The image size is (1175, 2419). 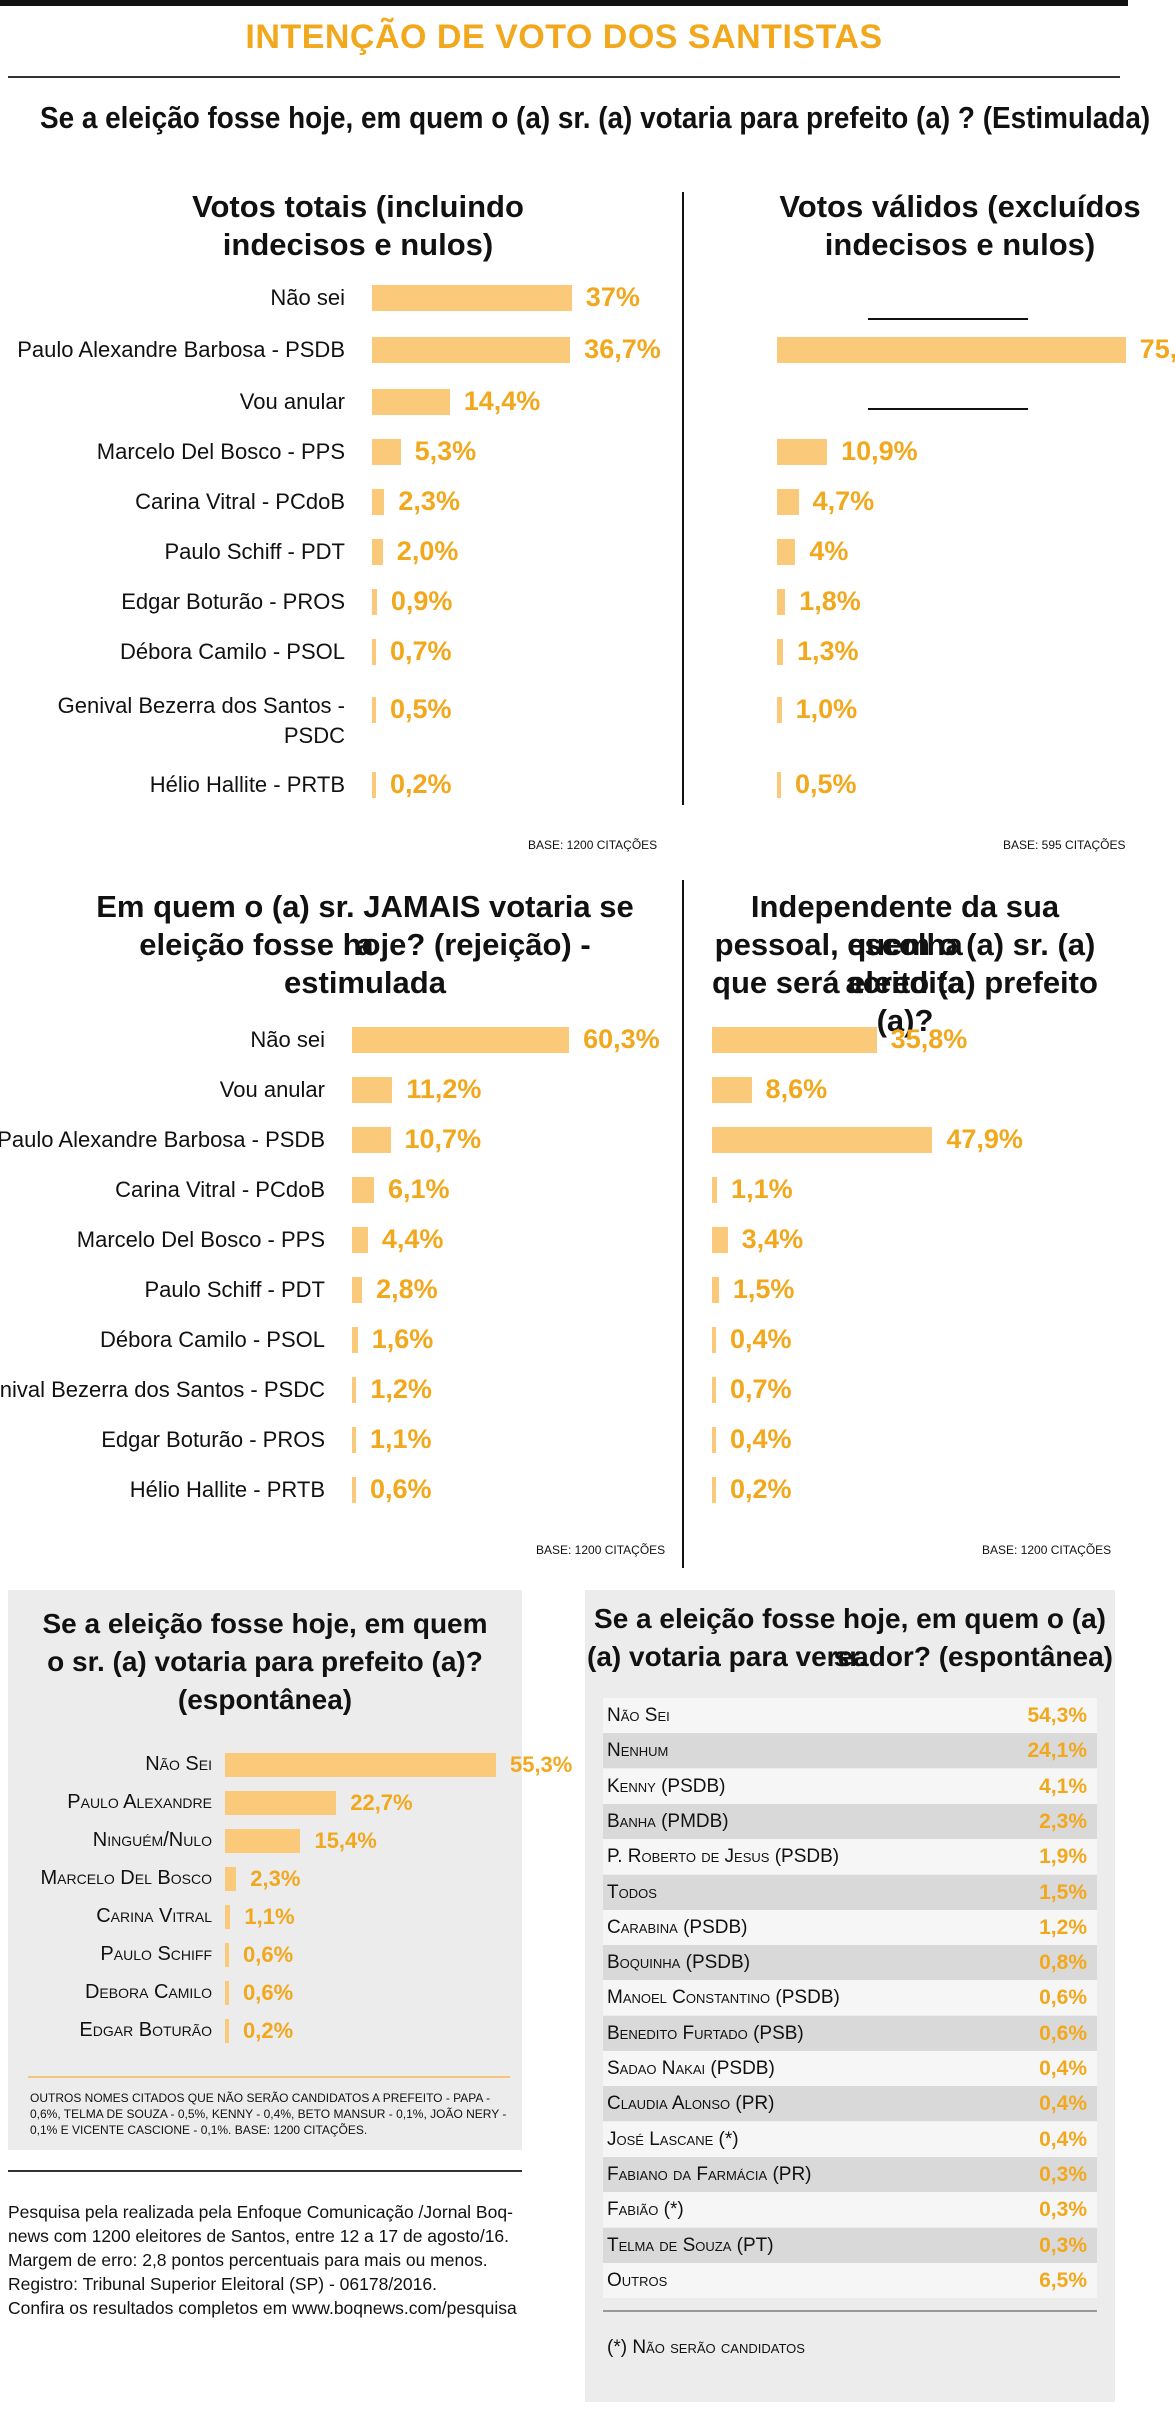 I want to click on chart-title: (a) votaria para vereador? (espontânea), so click(x=850, y=1656).